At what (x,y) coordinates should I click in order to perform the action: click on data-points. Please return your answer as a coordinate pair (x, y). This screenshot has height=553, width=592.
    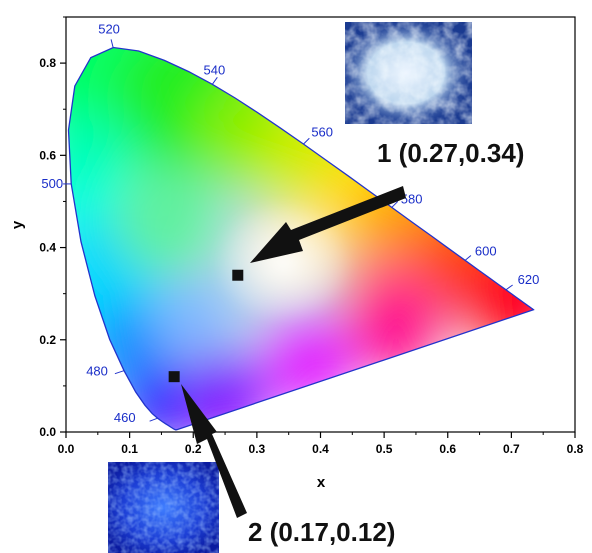
    Looking at the image, I should click on (206, 326).